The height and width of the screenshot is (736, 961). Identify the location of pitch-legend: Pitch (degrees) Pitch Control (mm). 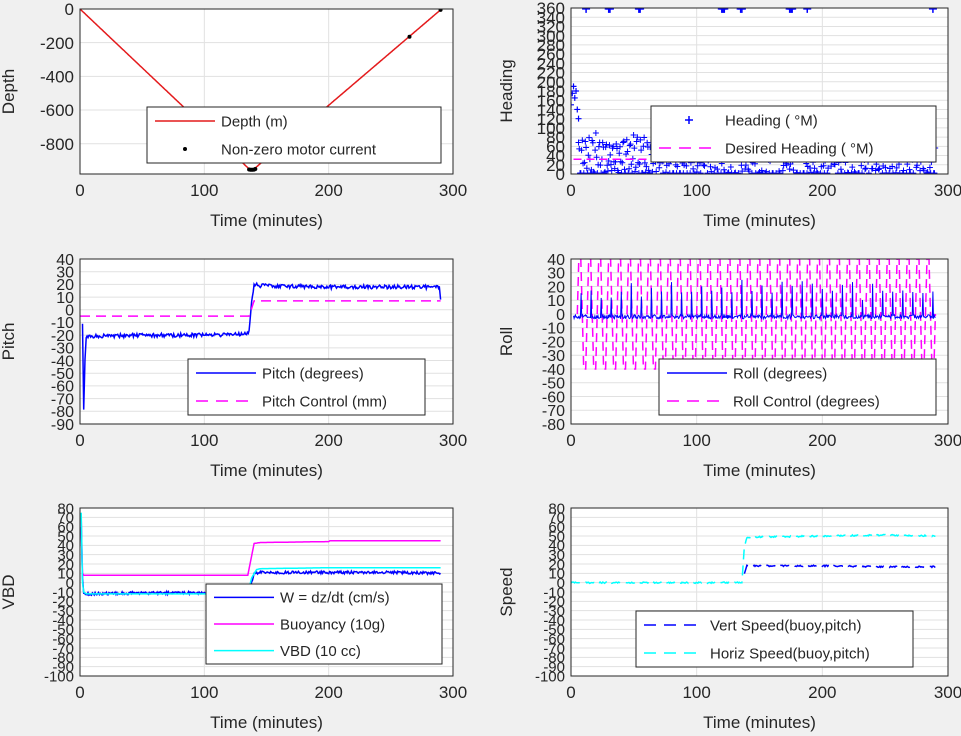
(306, 387).